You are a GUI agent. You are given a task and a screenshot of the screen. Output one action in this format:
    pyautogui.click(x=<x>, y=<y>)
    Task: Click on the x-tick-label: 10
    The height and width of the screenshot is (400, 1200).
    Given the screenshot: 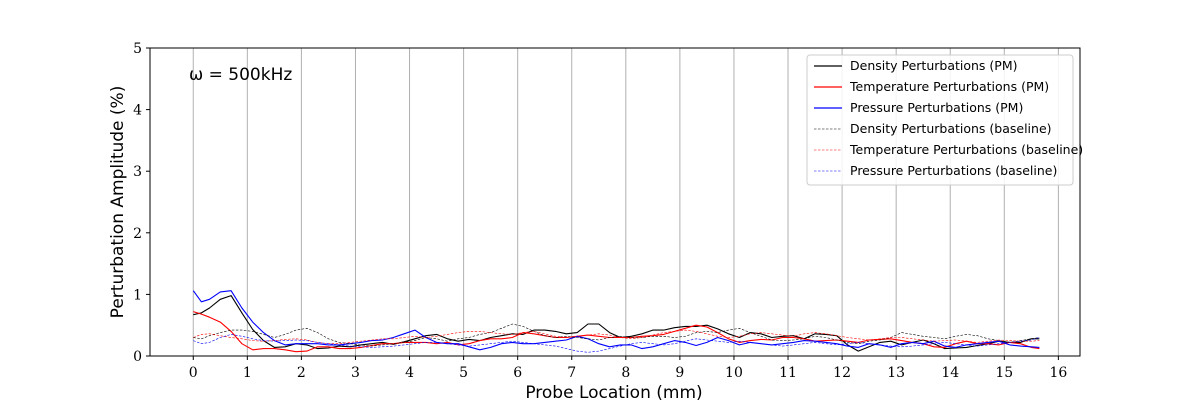 What is the action you would take?
    pyautogui.click(x=734, y=373)
    